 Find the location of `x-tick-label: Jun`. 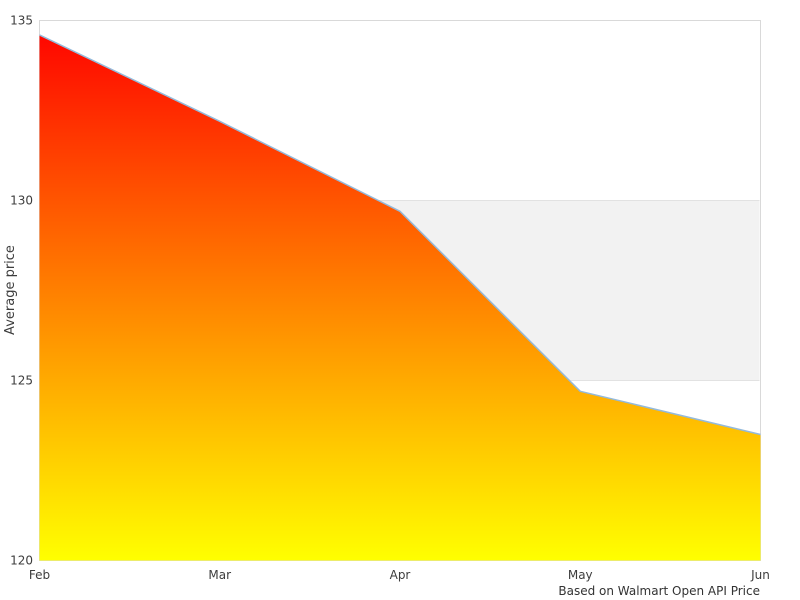

x-tick-label: Jun is located at coordinates (760, 575).